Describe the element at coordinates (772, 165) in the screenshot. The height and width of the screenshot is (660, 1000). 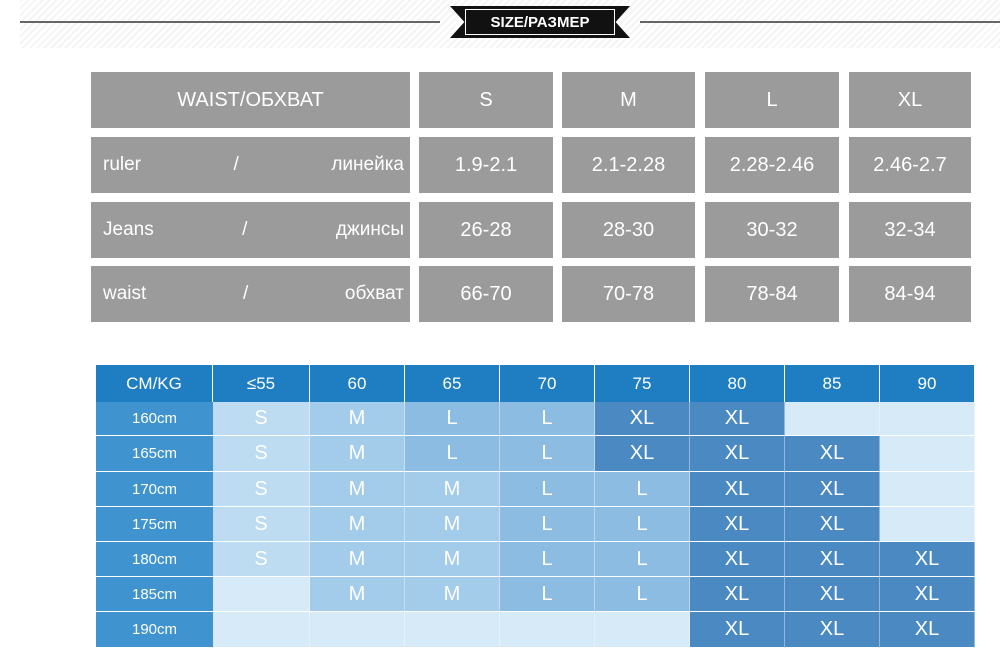
I see `waist-cell: 2.28-2.46` at that location.